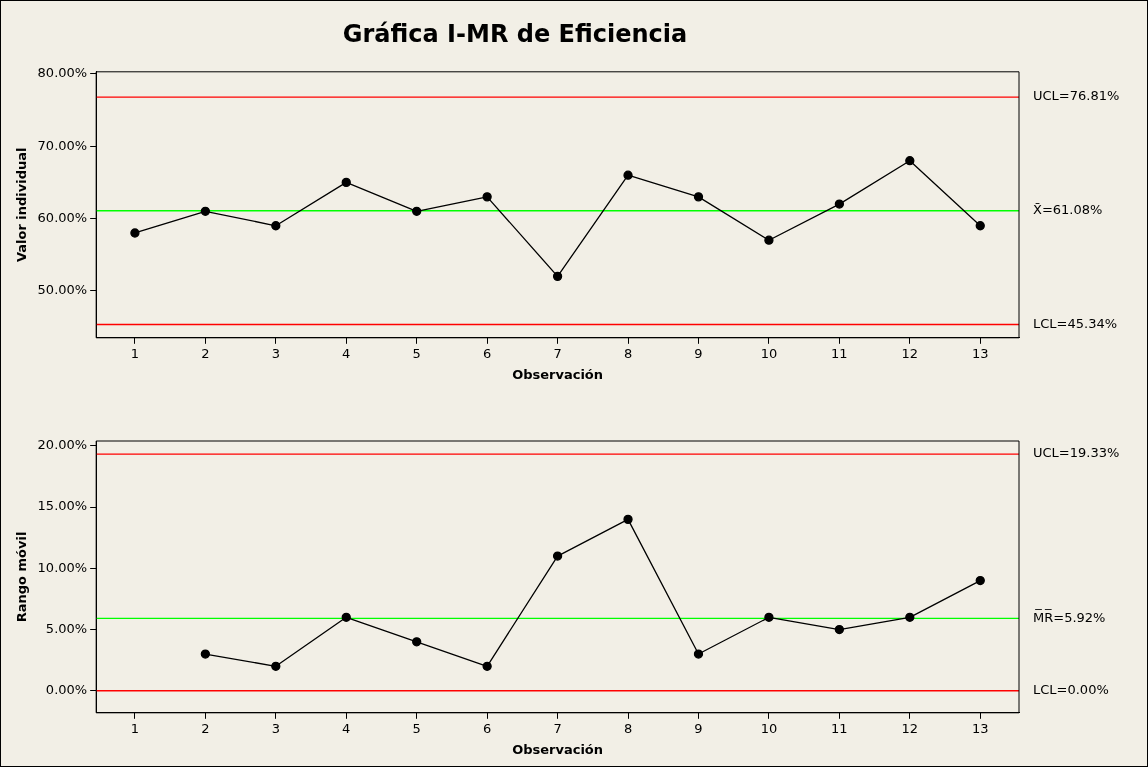 This screenshot has width=1148, height=767. Describe the element at coordinates (515, 33) in the screenshot. I see `chart-title: Gráfica I-MR de Eficiencia` at that location.